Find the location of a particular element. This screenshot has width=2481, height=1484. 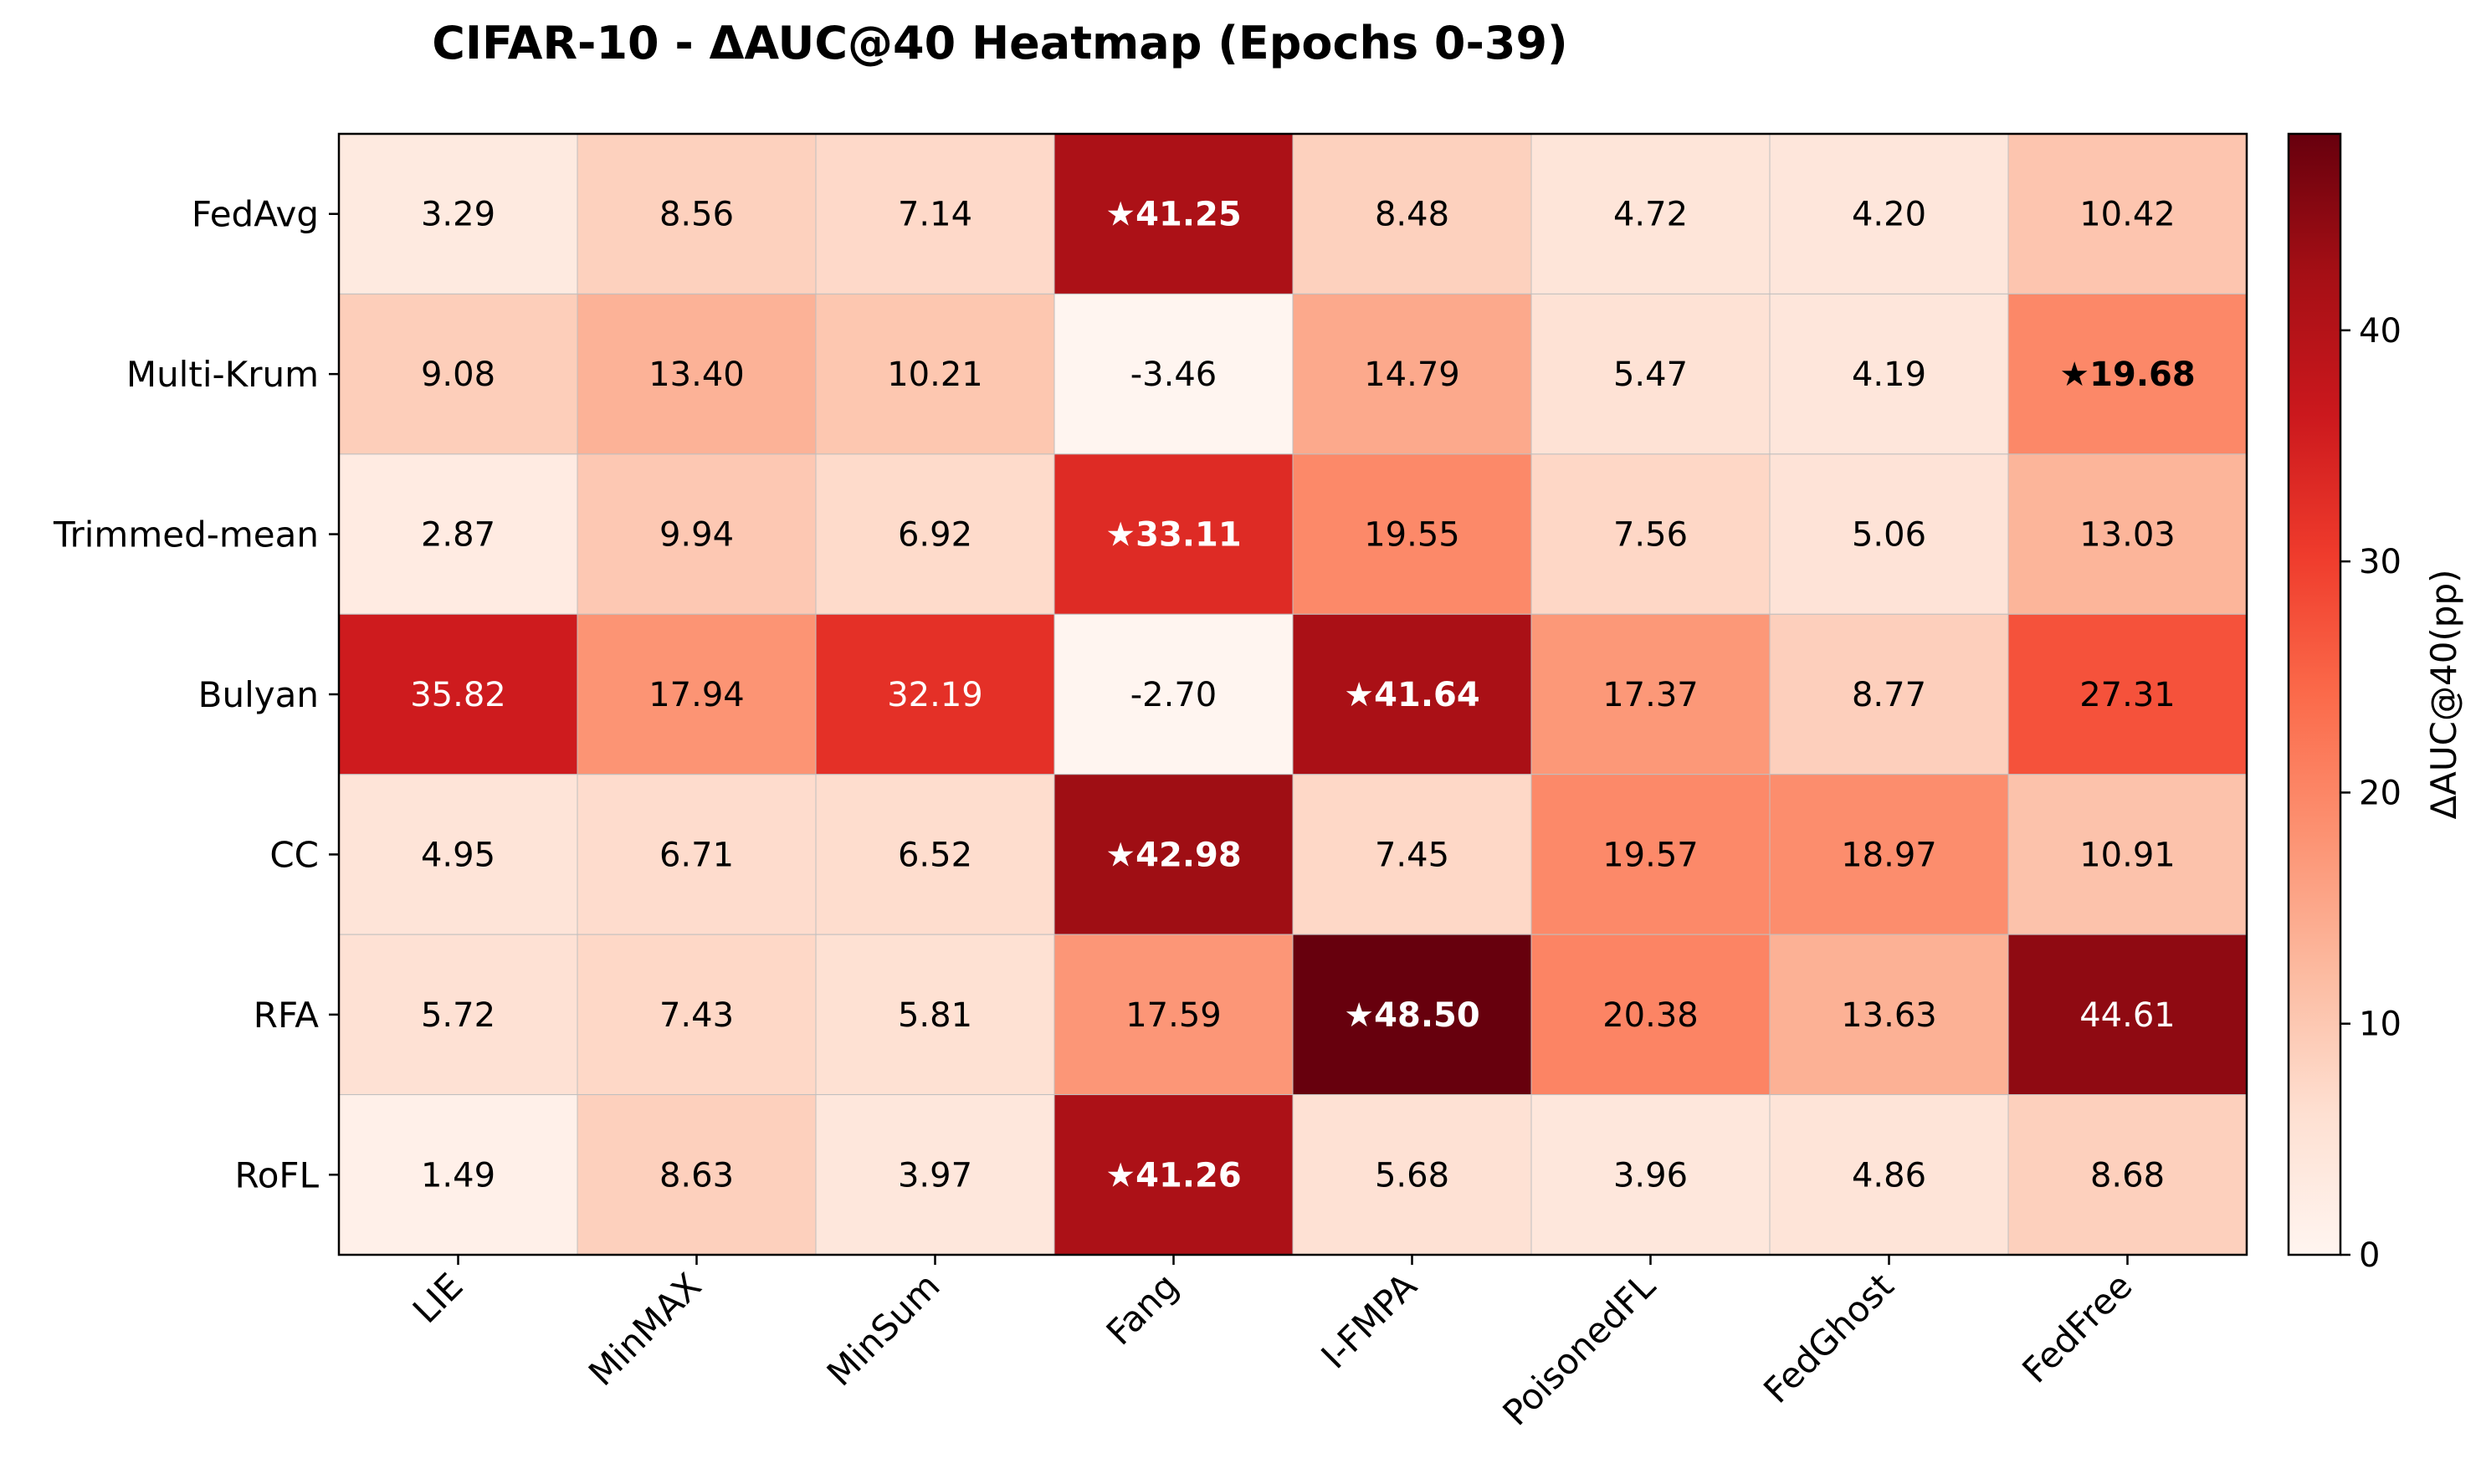

cell-label: 3.97 is located at coordinates (935, 1175).